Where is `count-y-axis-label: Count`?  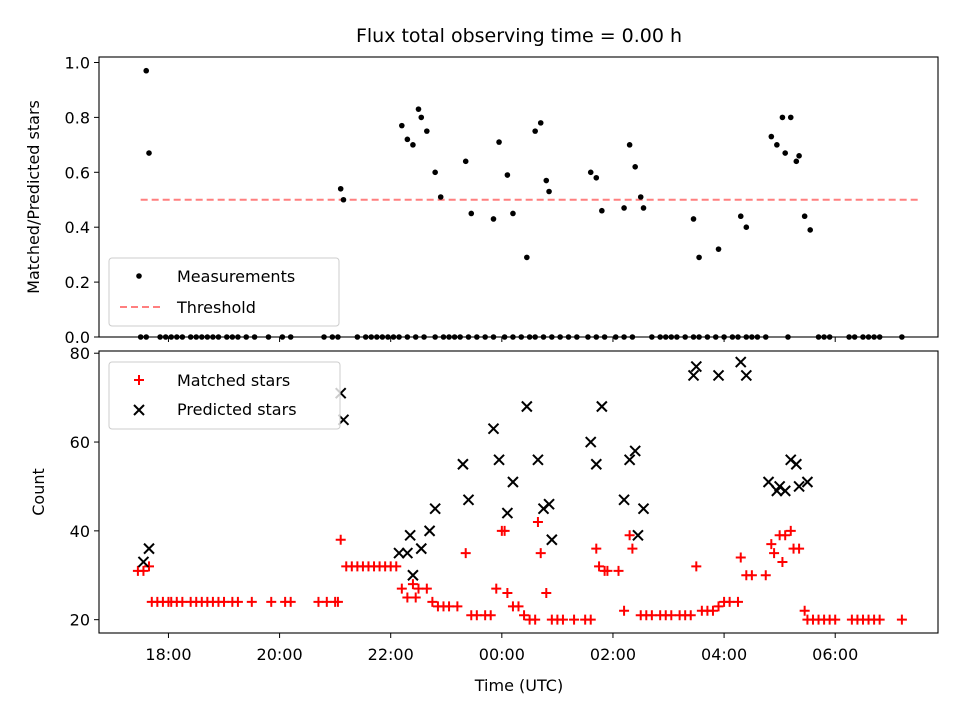 count-y-axis-label: Count is located at coordinates (38, 492).